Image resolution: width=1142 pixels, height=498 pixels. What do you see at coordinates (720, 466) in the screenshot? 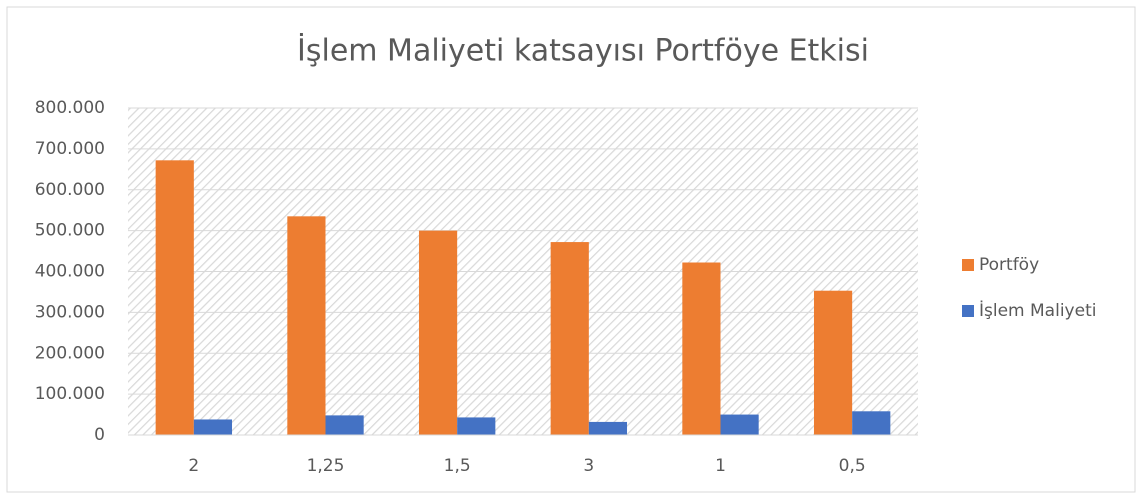
I see `x-tick-label: 1` at bounding box center [720, 466].